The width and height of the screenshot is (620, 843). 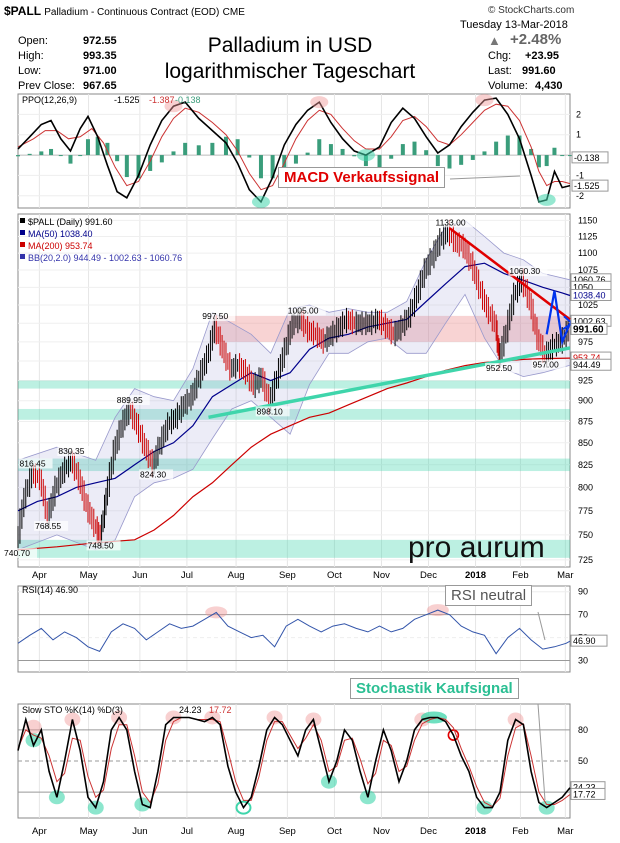 What do you see at coordinates (190, 710) in the screenshot?
I see `sto-legend-k: 24.23` at bounding box center [190, 710].